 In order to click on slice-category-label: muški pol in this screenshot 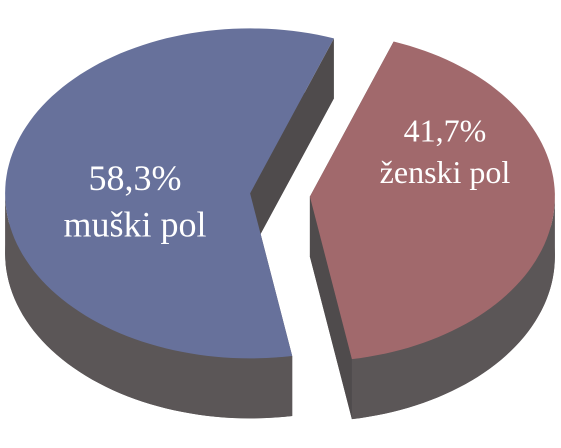, I will do `click(134, 225)`.